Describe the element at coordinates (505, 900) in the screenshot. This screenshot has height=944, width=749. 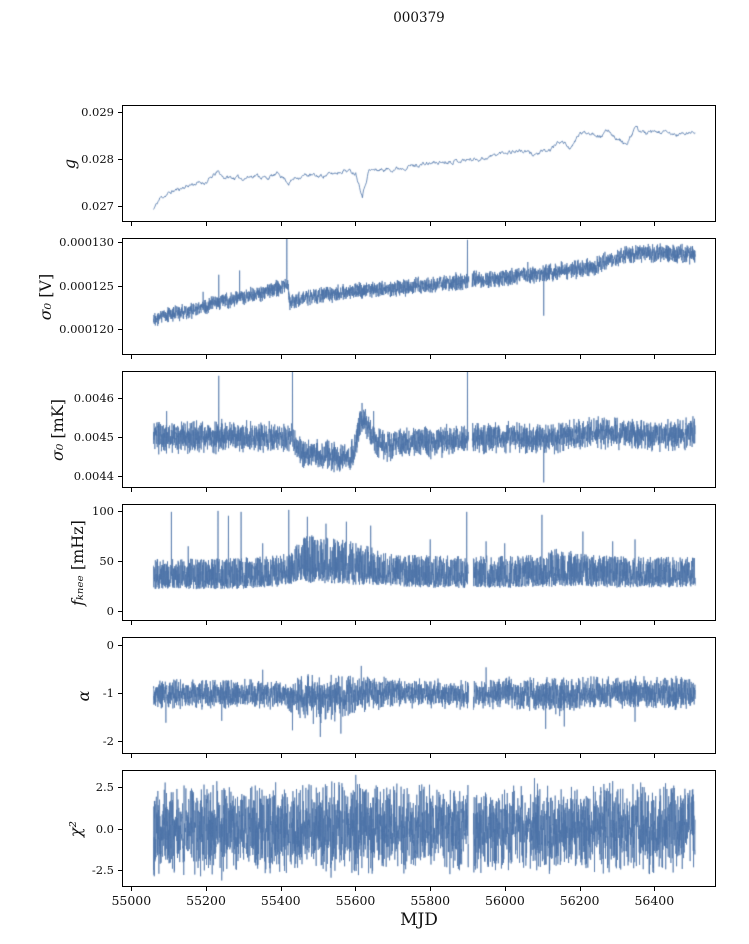
I see `x-tick-label: 56000` at that location.